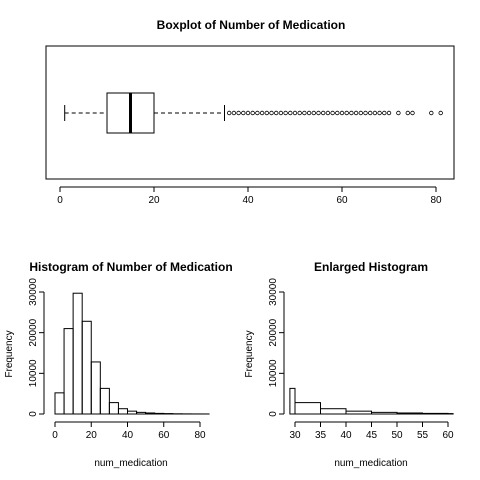 This screenshot has width=480, height=480. I want to click on enlarged-histogram-y-label: Frequency, so click(249, 353).